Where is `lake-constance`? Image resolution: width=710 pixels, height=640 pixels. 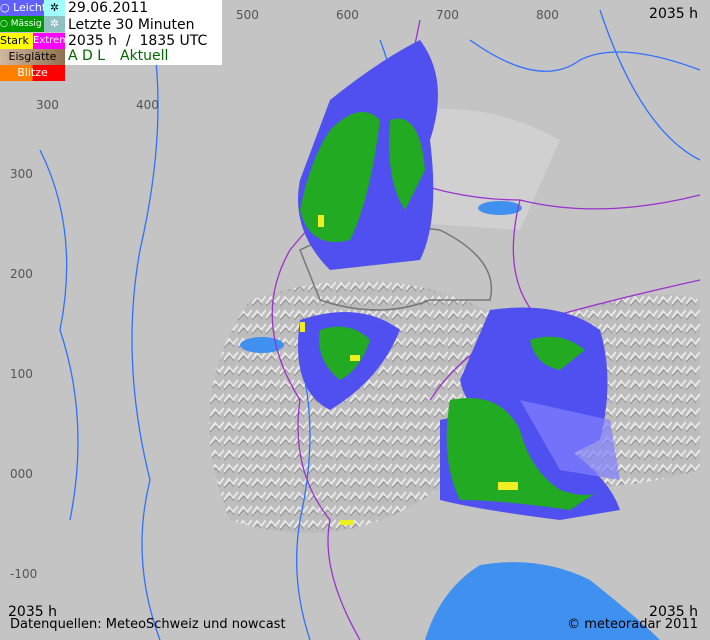 lake-constance is located at coordinates (500, 208).